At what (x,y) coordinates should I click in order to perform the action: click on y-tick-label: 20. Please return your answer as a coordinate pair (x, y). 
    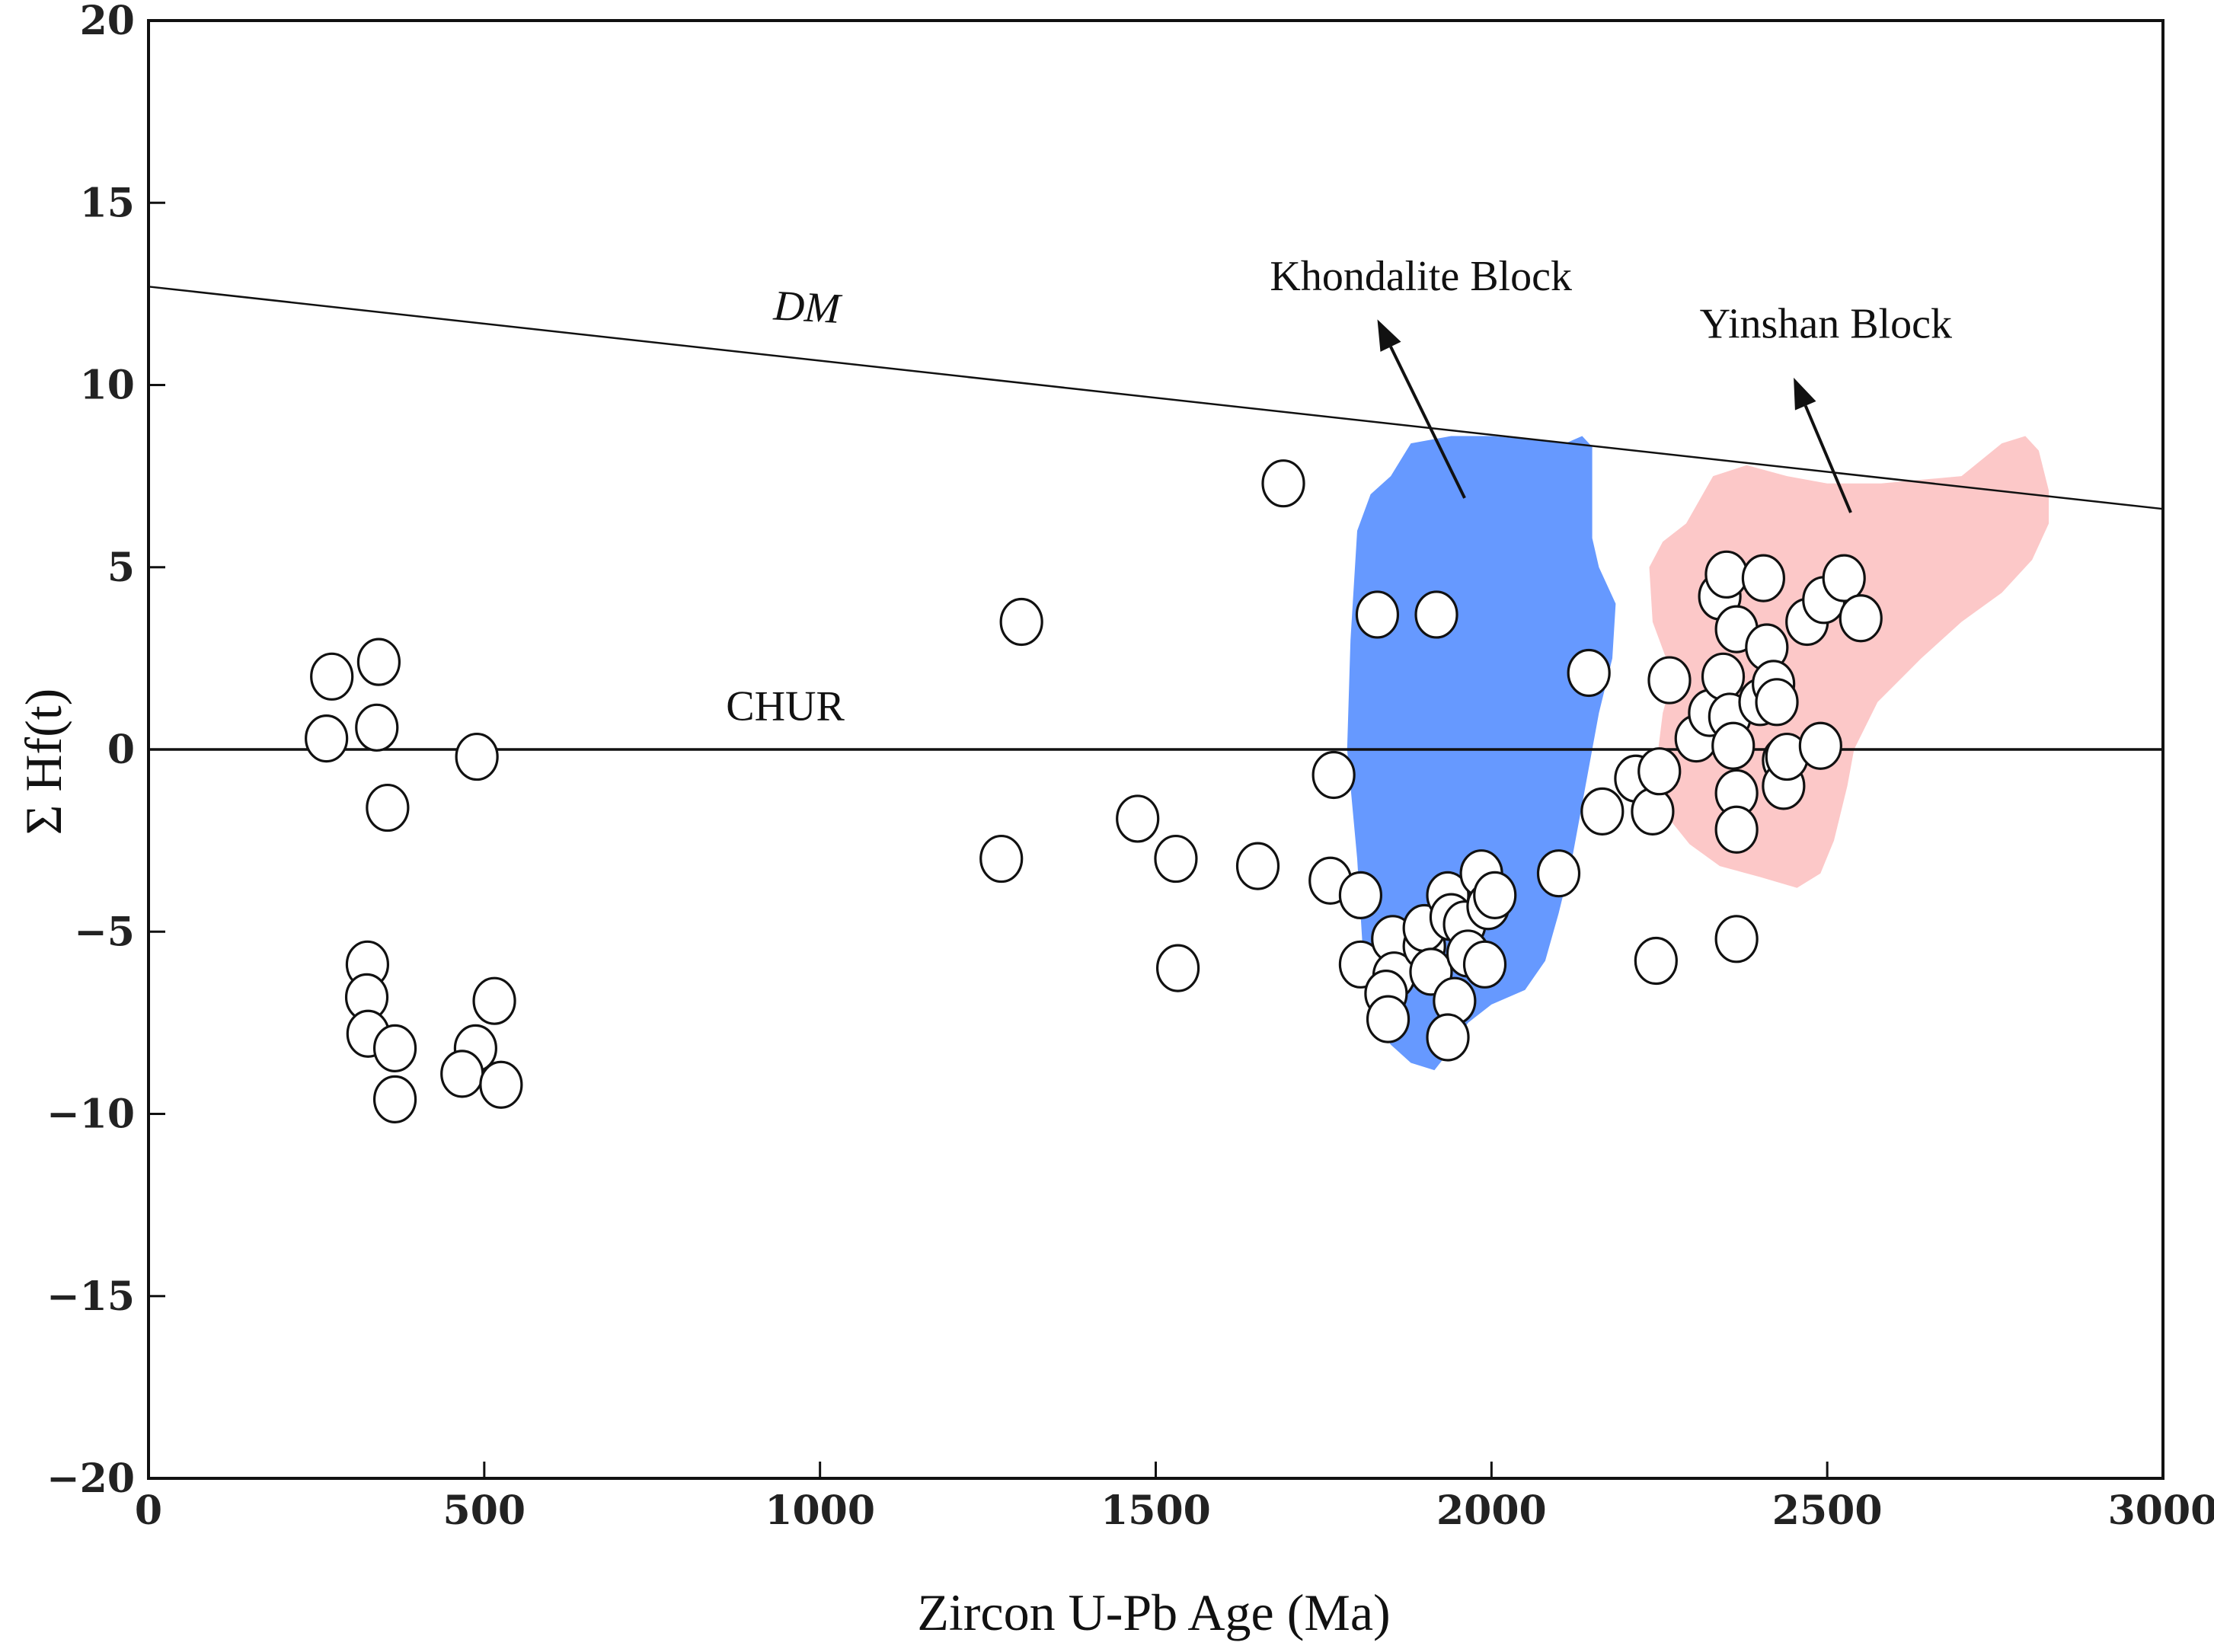
    Looking at the image, I should click on (108, 22).